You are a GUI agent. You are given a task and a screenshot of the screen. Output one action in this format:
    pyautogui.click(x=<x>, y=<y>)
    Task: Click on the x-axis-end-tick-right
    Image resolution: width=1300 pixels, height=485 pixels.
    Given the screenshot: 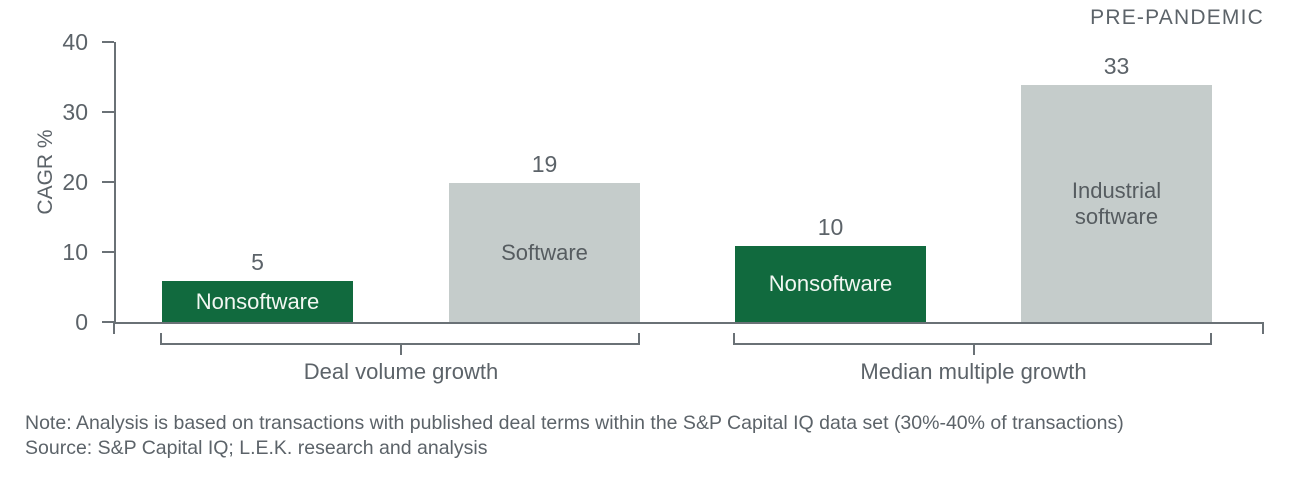 What is the action you would take?
    pyautogui.click(x=1263, y=328)
    